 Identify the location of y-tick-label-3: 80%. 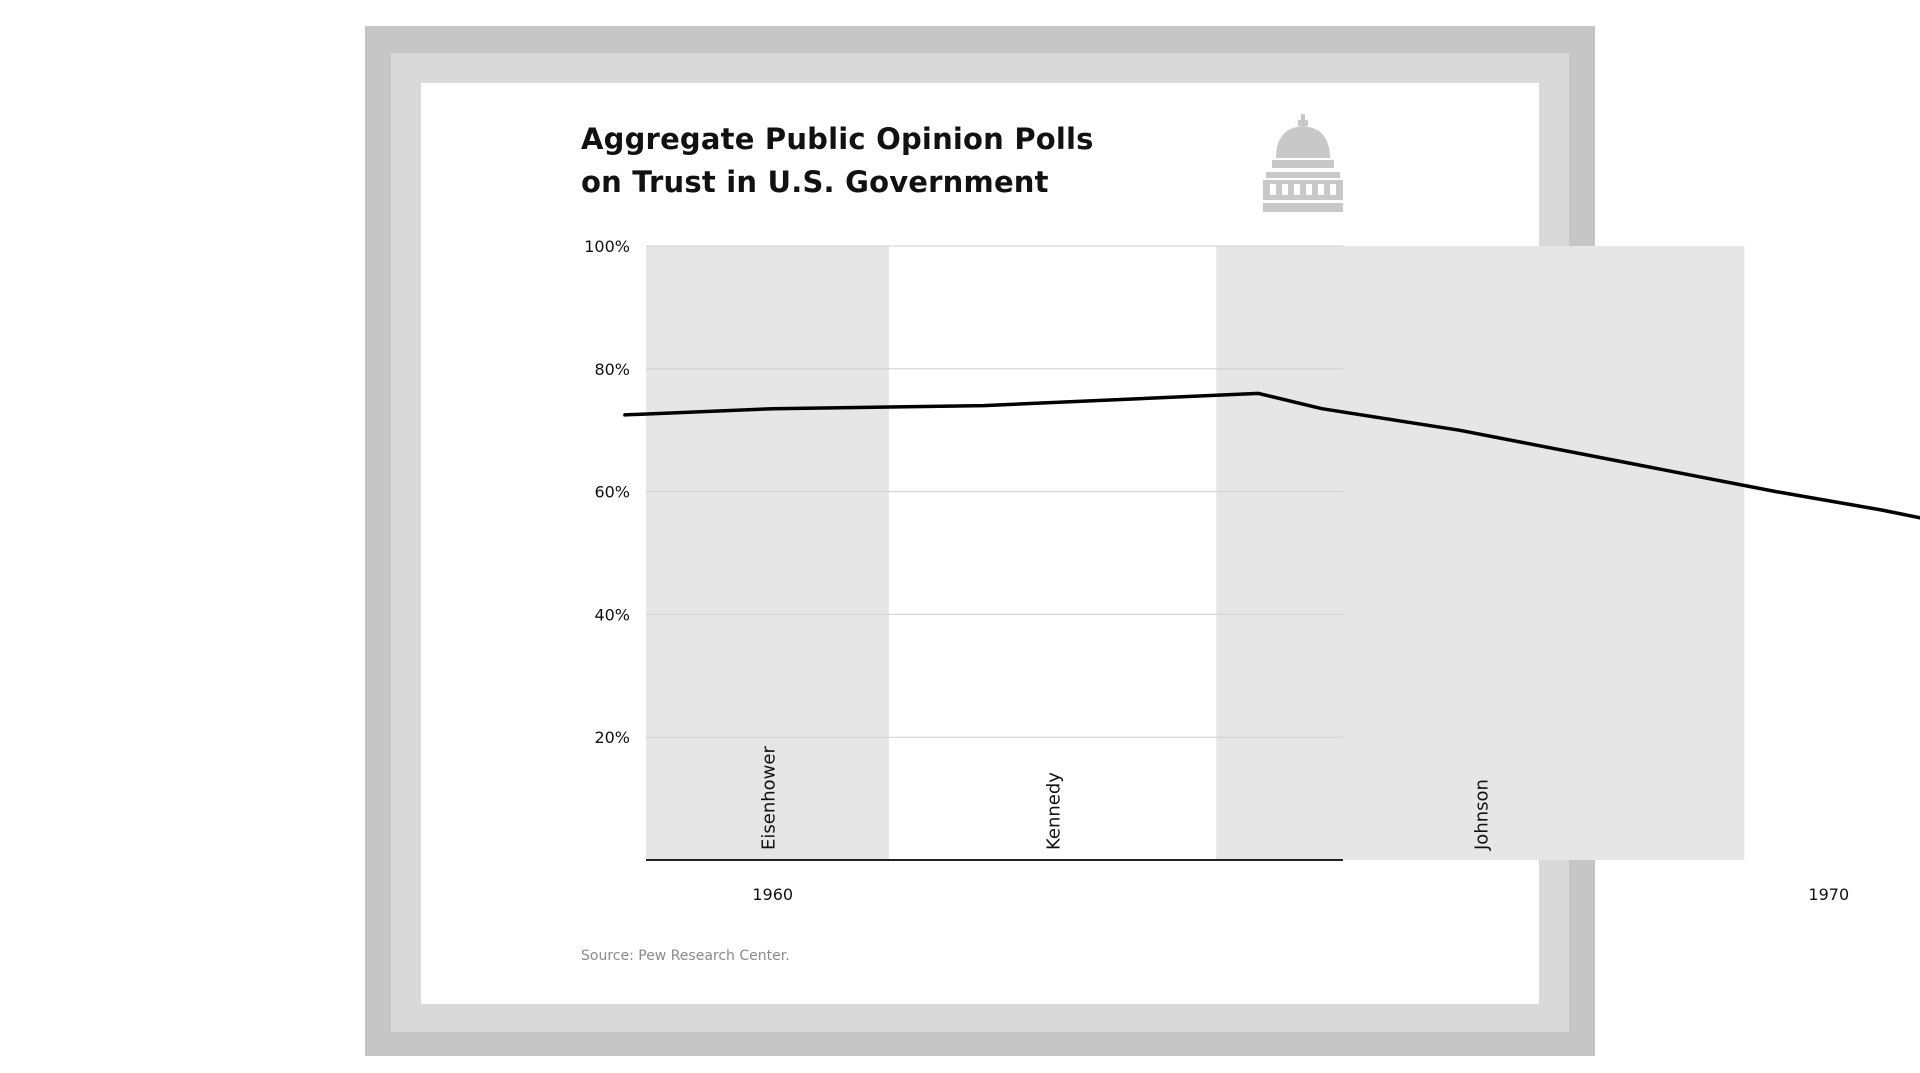
(612, 369).